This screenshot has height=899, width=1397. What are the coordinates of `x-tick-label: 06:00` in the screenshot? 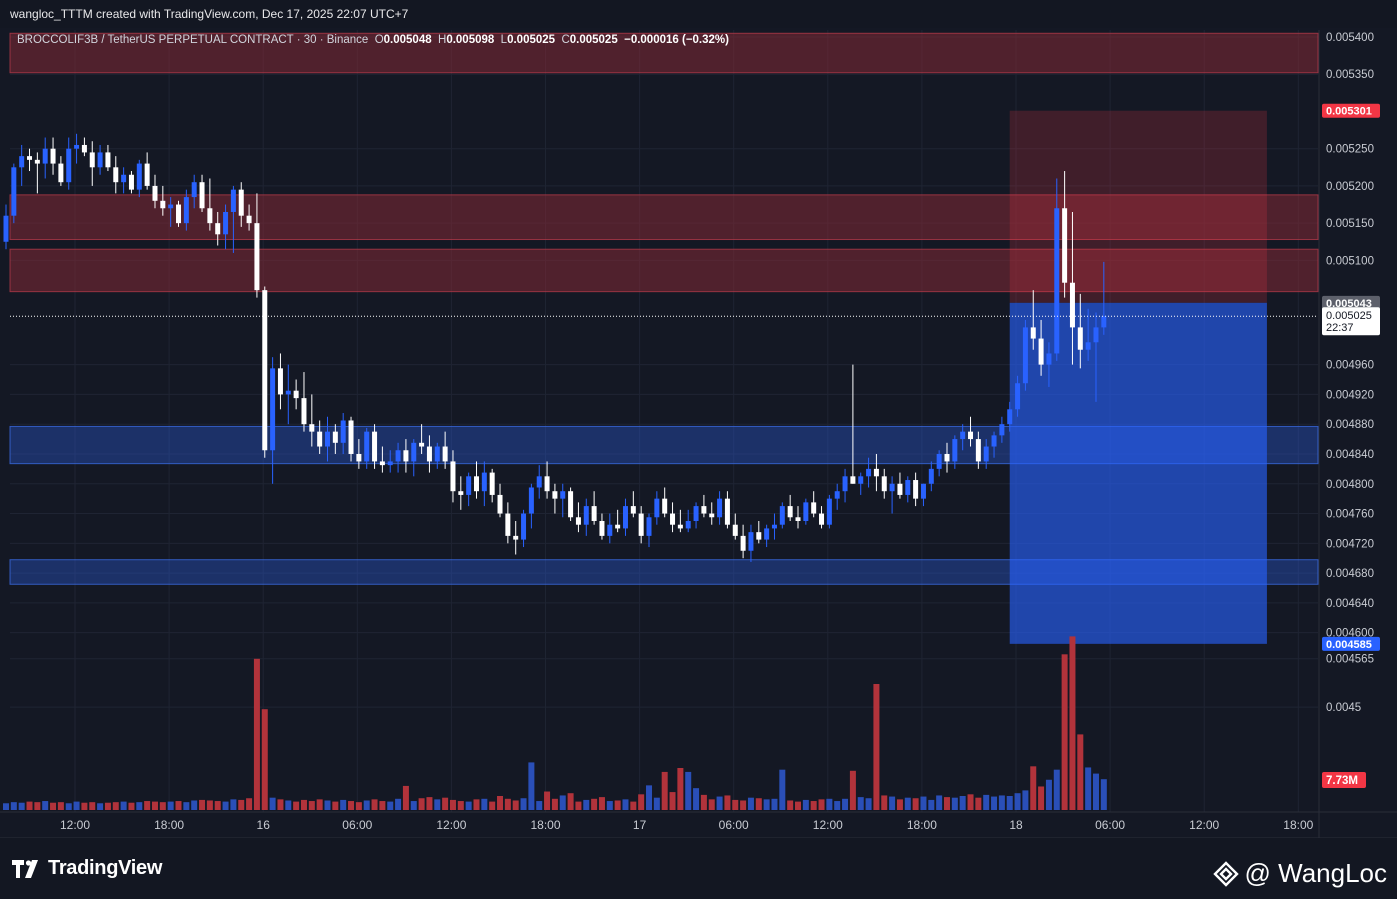 It's located at (734, 825).